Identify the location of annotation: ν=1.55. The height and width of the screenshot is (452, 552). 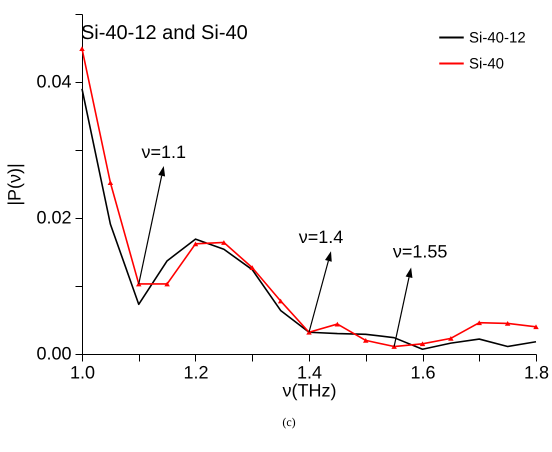
(420, 252).